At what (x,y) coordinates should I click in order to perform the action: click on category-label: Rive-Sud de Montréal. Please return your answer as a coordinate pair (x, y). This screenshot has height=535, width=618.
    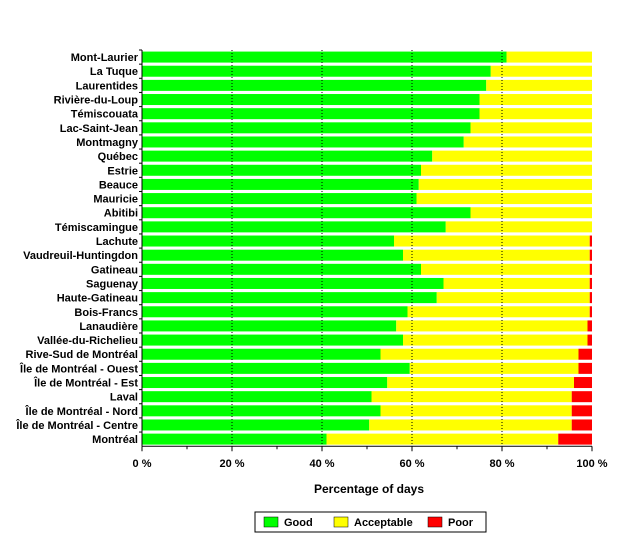
    Looking at the image, I should click on (82, 355).